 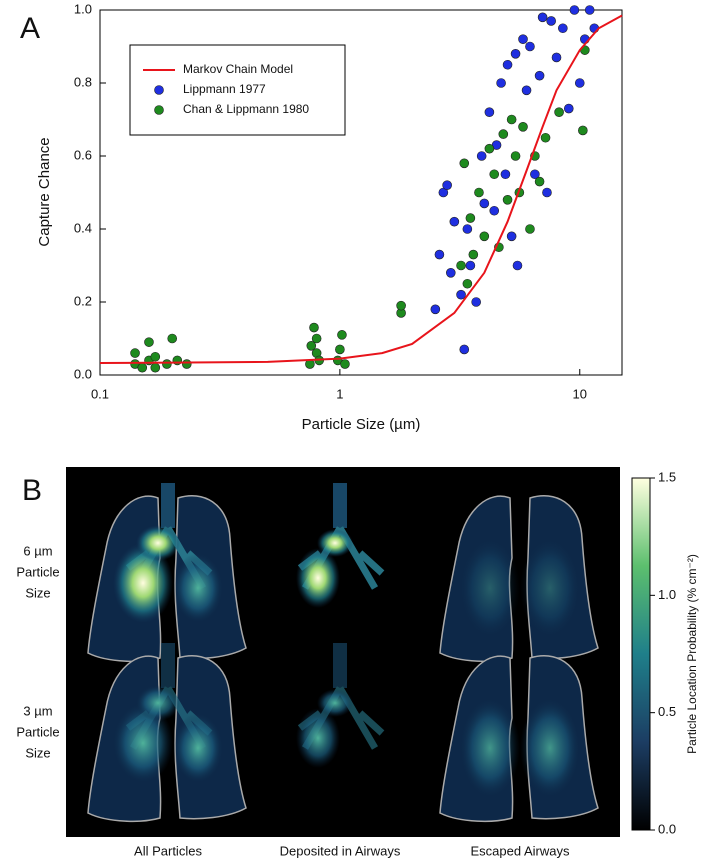 What do you see at coordinates (37, 731) in the screenshot?
I see `row-label: Particle` at bounding box center [37, 731].